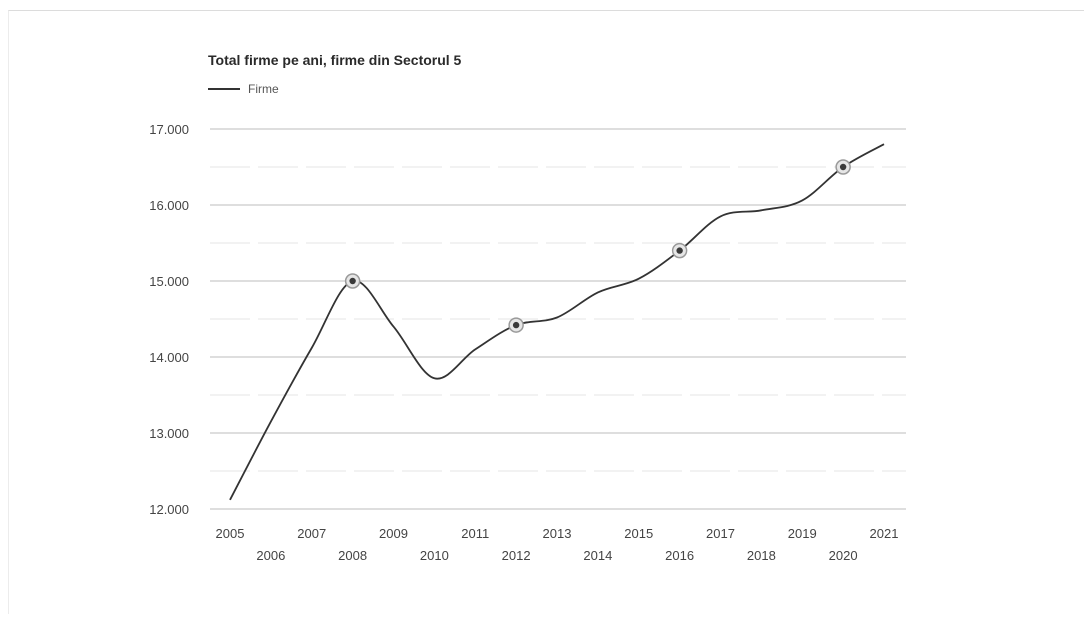 This screenshot has height=622, width=1092. What do you see at coordinates (311, 533) in the screenshot?
I see `x-tick-label: 2007` at bounding box center [311, 533].